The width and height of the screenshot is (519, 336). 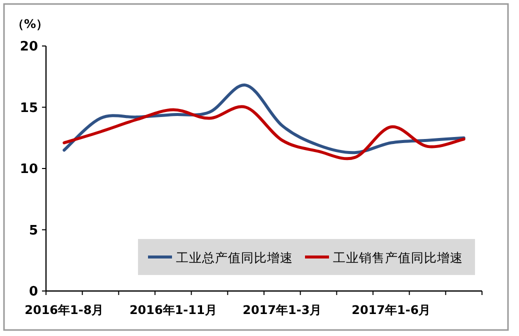 I want to click on y-tick-label: 20, so click(x=29, y=47).